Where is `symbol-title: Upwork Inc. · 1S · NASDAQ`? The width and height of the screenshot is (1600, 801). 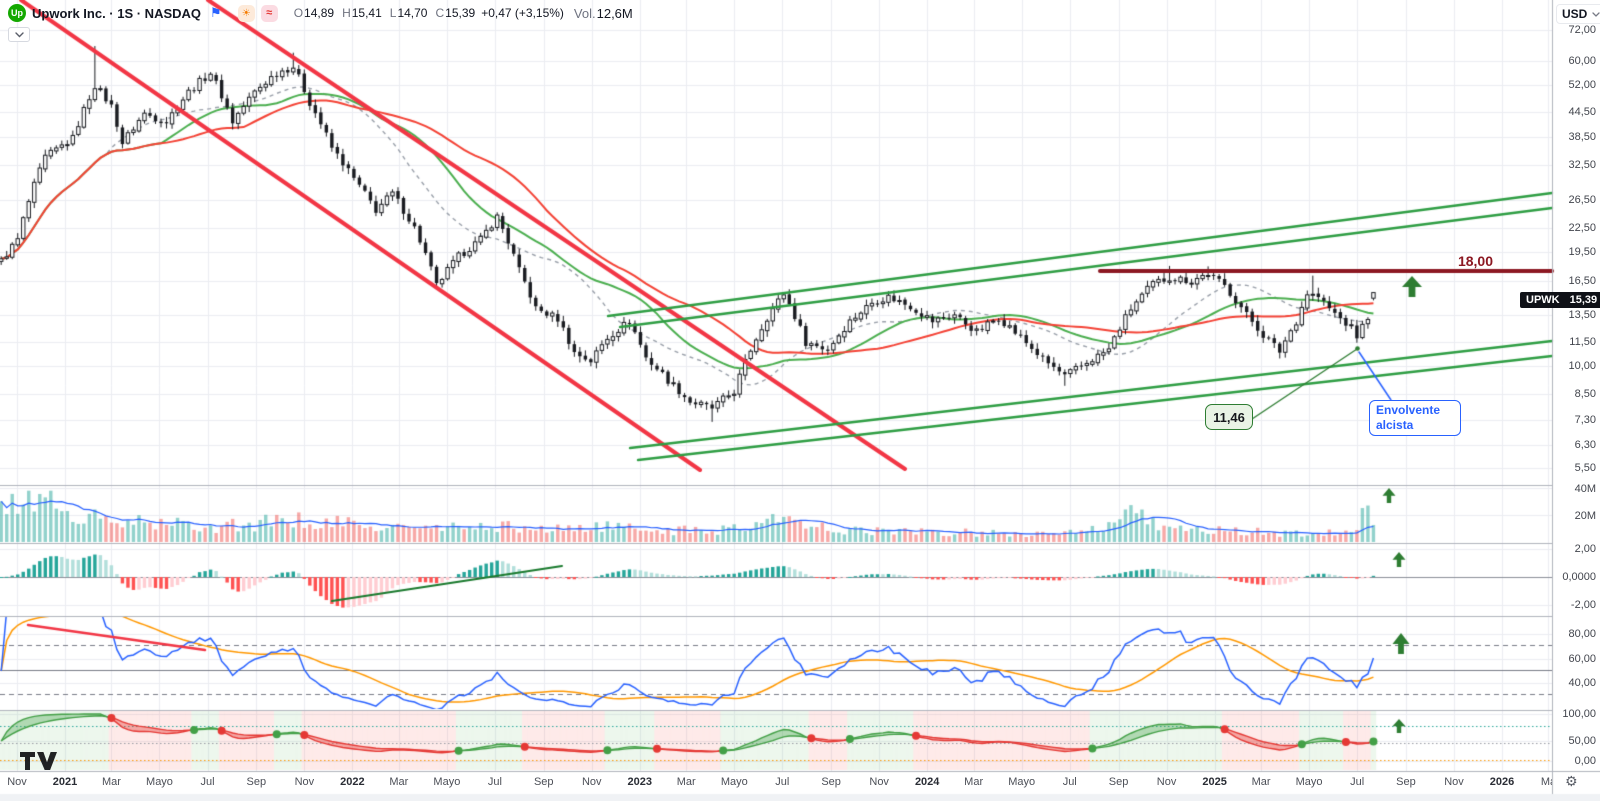 symbol-title: Upwork Inc. · 1S · NASDAQ is located at coordinates (117, 13).